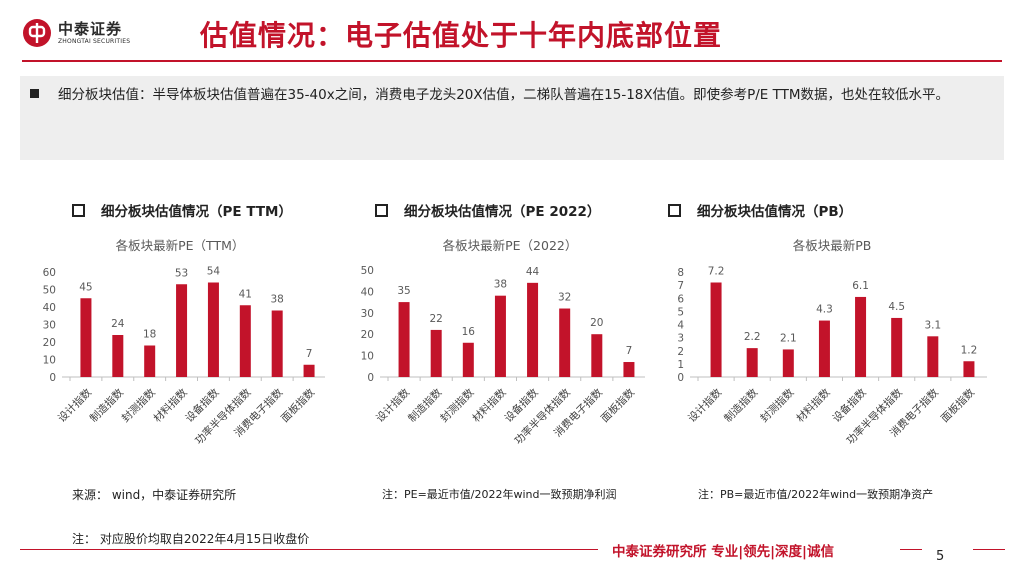 The width and height of the screenshot is (1024, 576). I want to click on panel-heading-pb: 细分板块估值情况（PB）, so click(760, 210).